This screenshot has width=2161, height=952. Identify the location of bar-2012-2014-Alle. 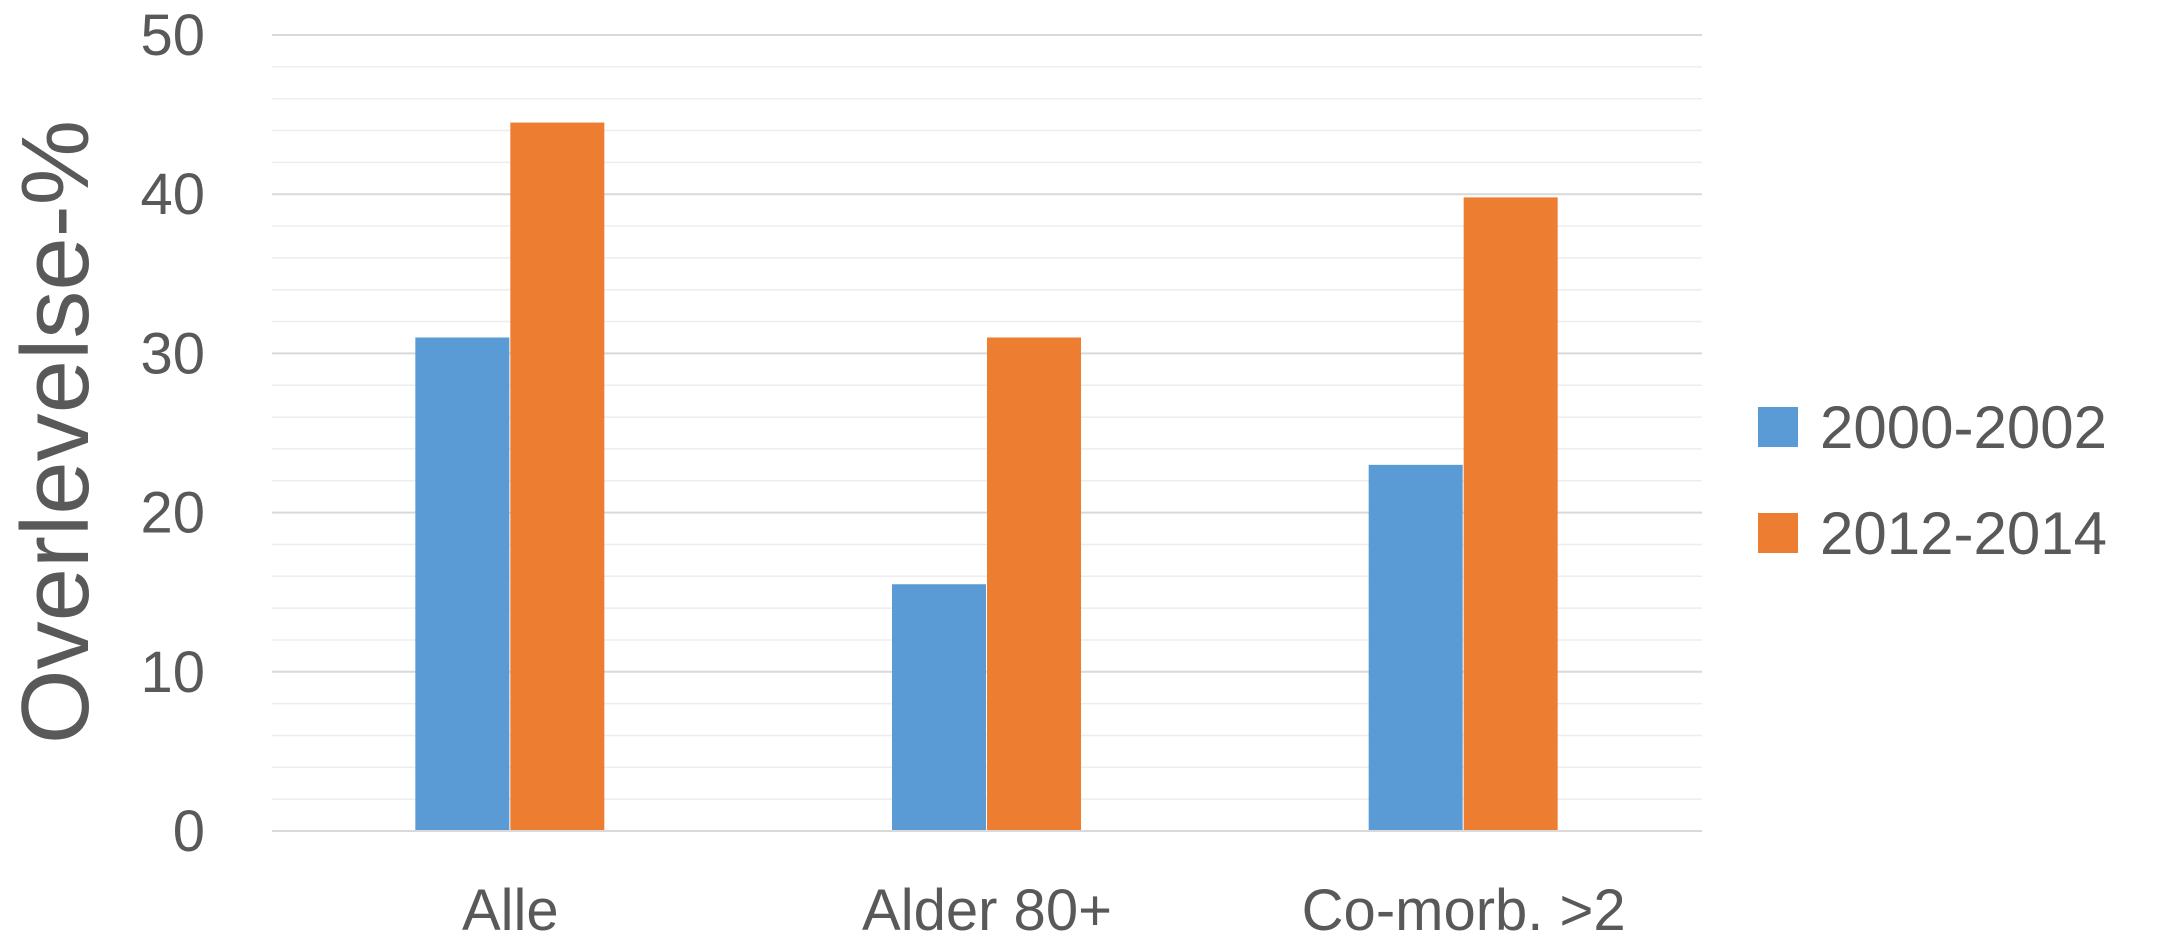
(557, 476).